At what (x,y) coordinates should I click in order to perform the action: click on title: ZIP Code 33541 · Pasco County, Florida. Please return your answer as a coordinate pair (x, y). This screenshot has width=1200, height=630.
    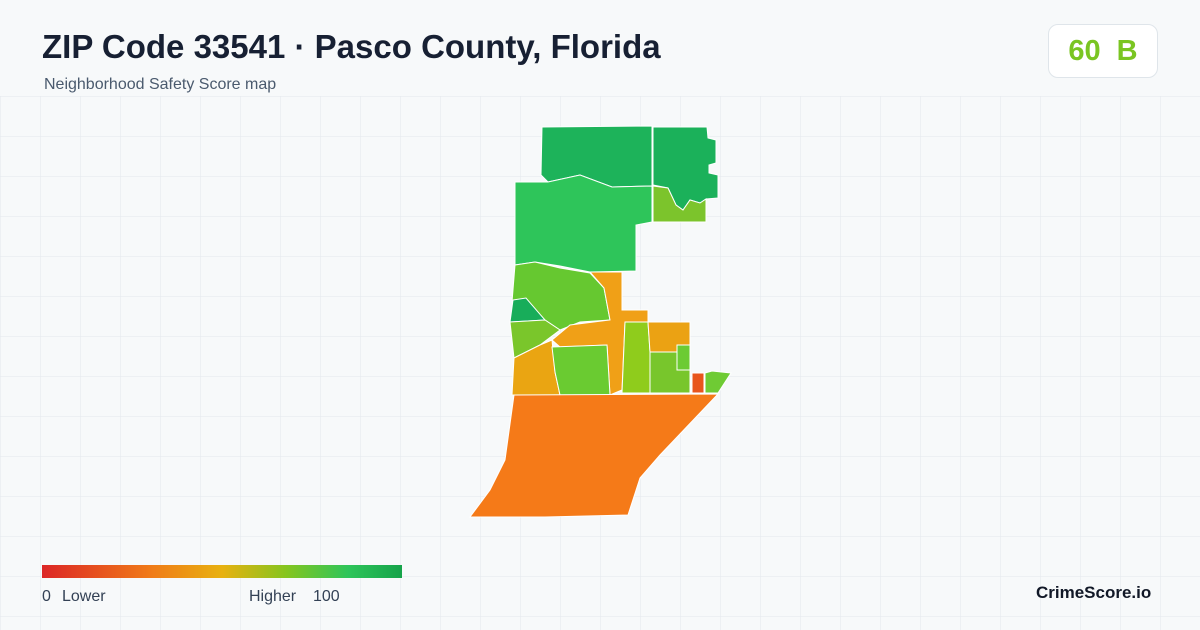
    Looking at the image, I should click on (351, 46).